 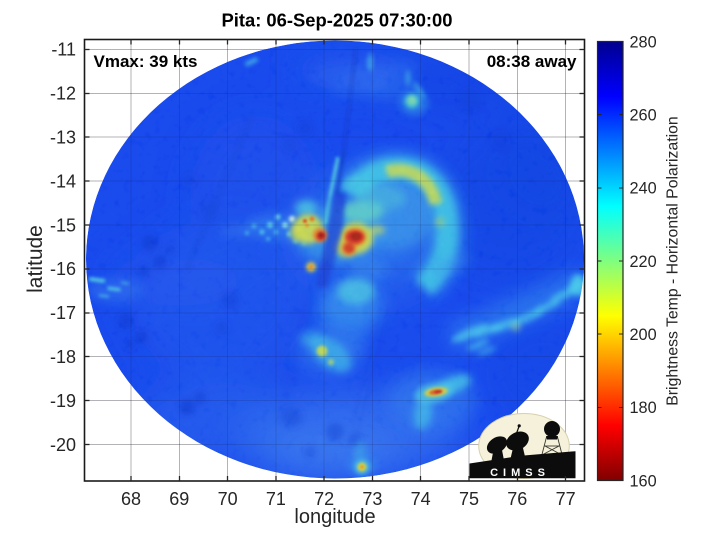 I want to click on svg-text: -12, so click(x=63, y=94).